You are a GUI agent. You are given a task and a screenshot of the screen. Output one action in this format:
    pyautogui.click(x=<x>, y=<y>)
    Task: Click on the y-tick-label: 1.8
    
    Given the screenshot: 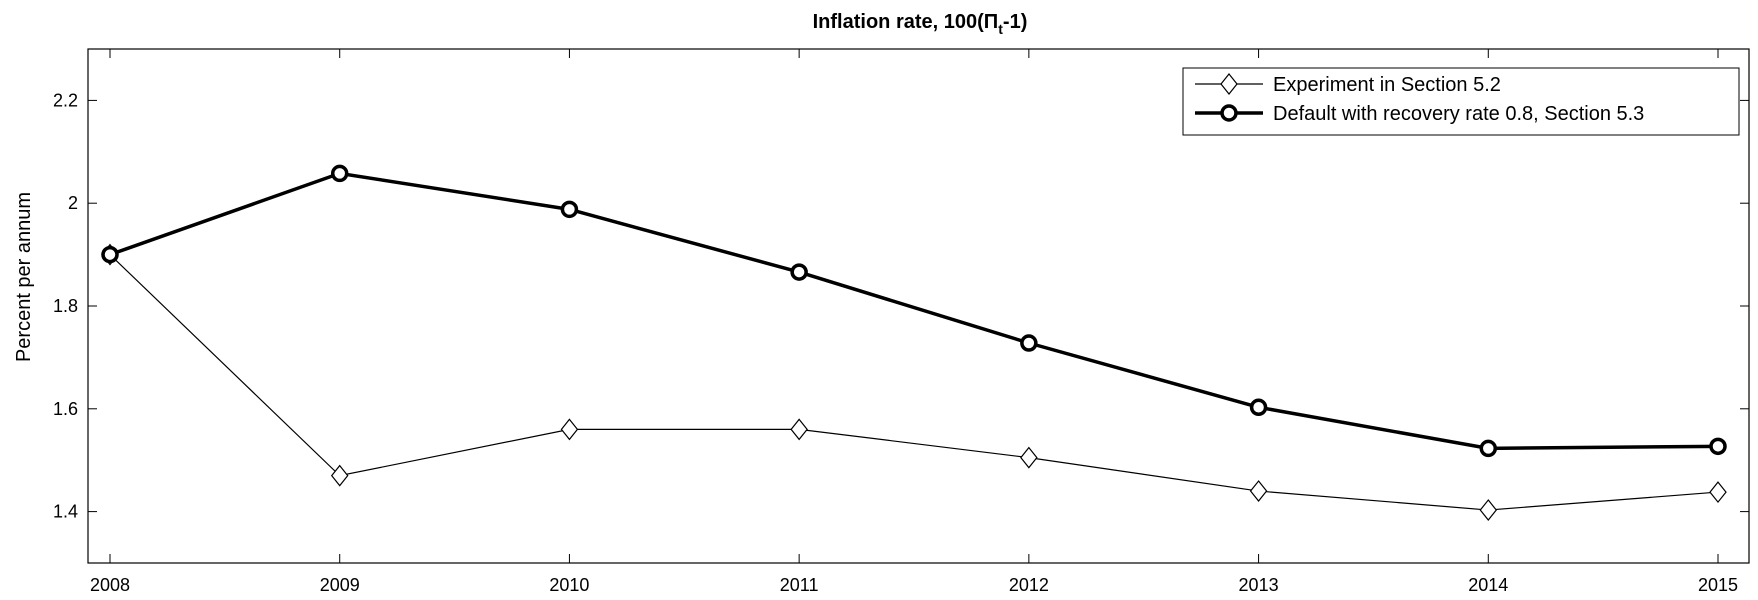 What is the action you would take?
    pyautogui.click(x=65, y=306)
    